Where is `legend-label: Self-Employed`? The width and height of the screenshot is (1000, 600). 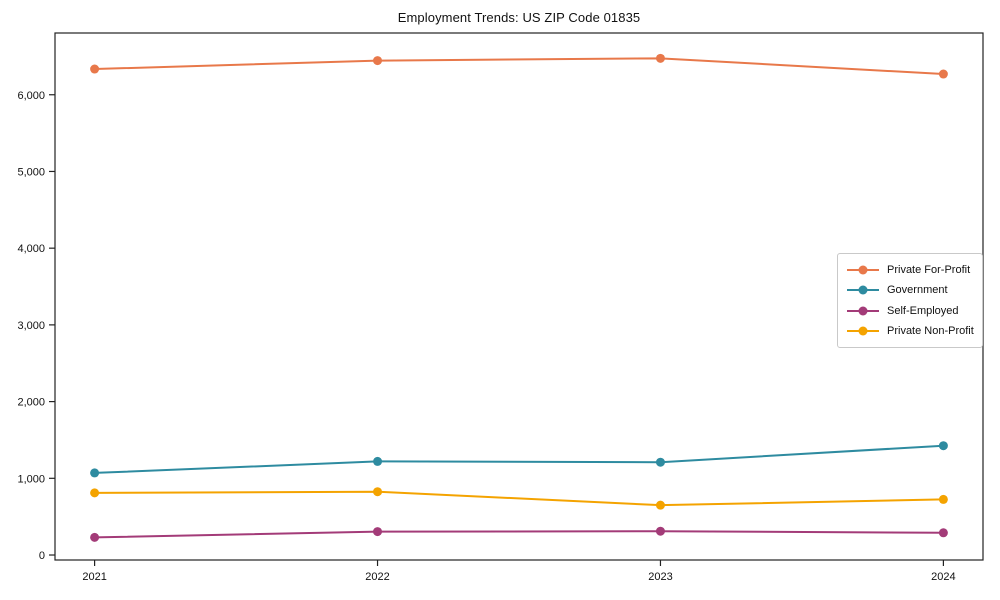 legend-label: Self-Employed is located at coordinates (923, 310).